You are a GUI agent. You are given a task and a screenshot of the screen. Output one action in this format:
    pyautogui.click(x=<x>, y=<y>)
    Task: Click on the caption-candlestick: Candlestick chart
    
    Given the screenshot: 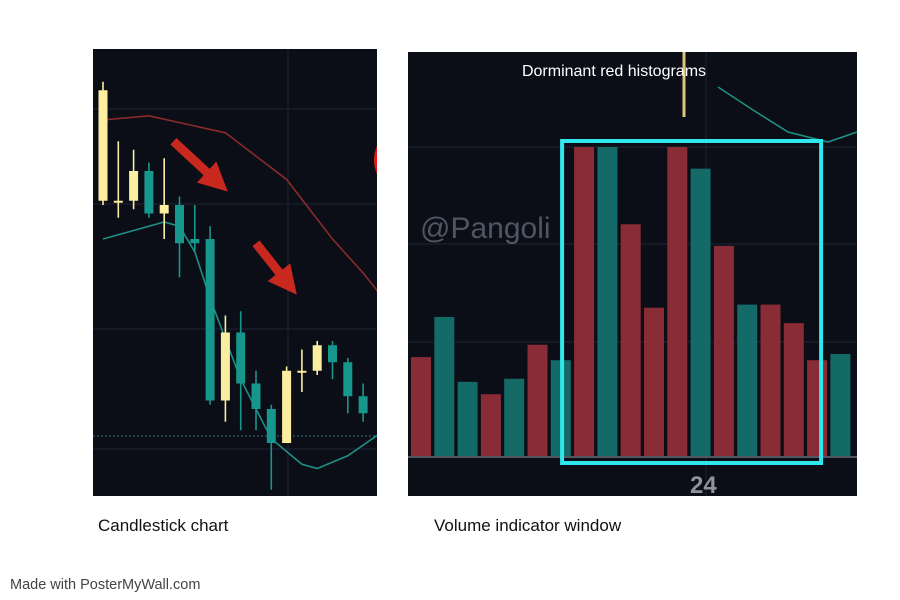 What is the action you would take?
    pyautogui.click(x=163, y=525)
    